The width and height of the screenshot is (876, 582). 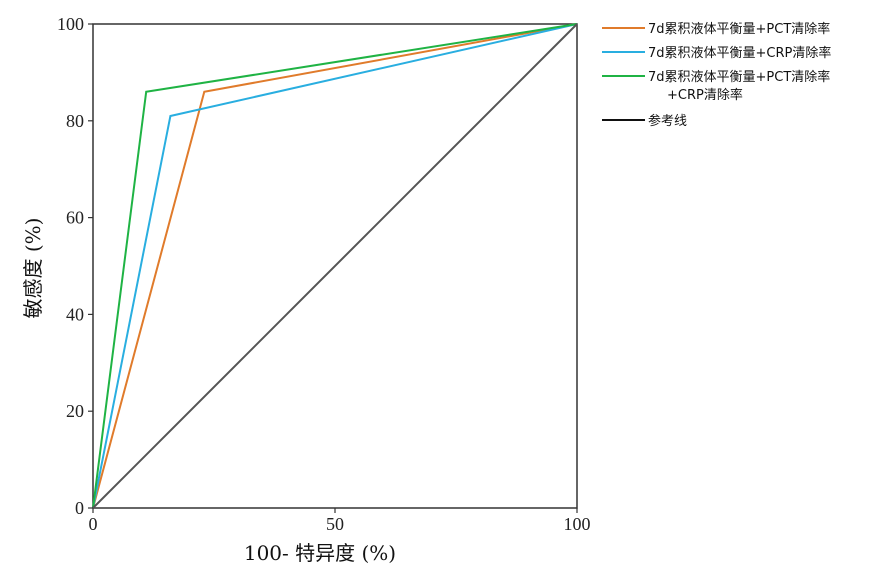 I want to click on y-tick-label: 40, so click(x=75, y=314).